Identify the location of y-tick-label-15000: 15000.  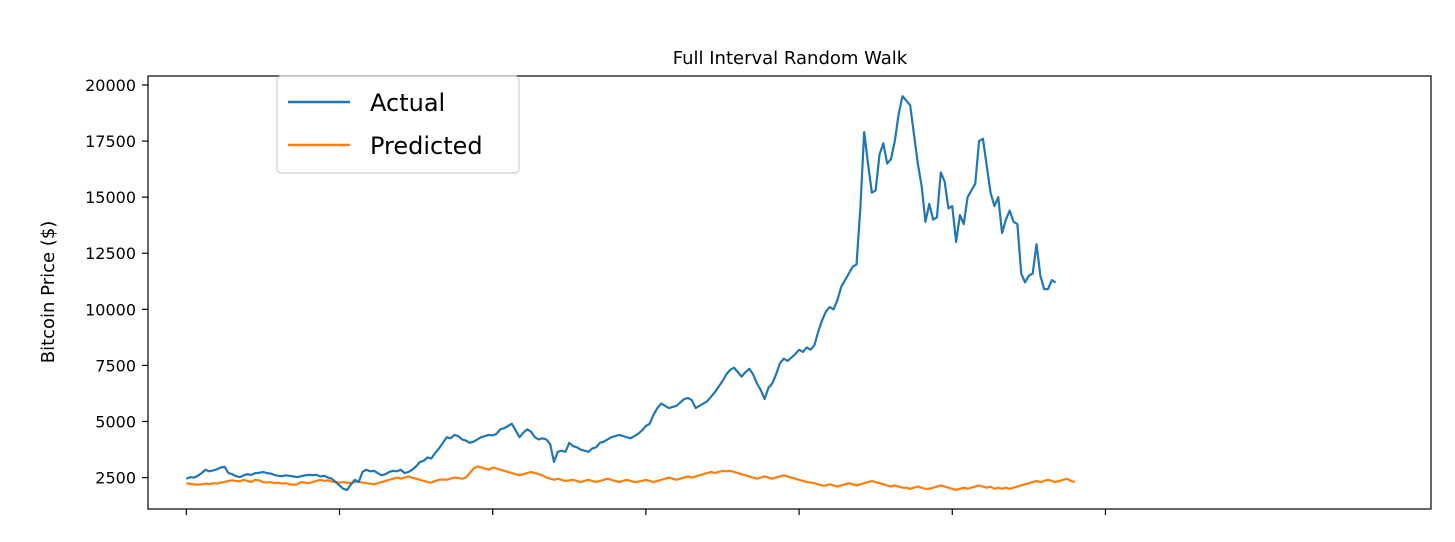
(110, 197).